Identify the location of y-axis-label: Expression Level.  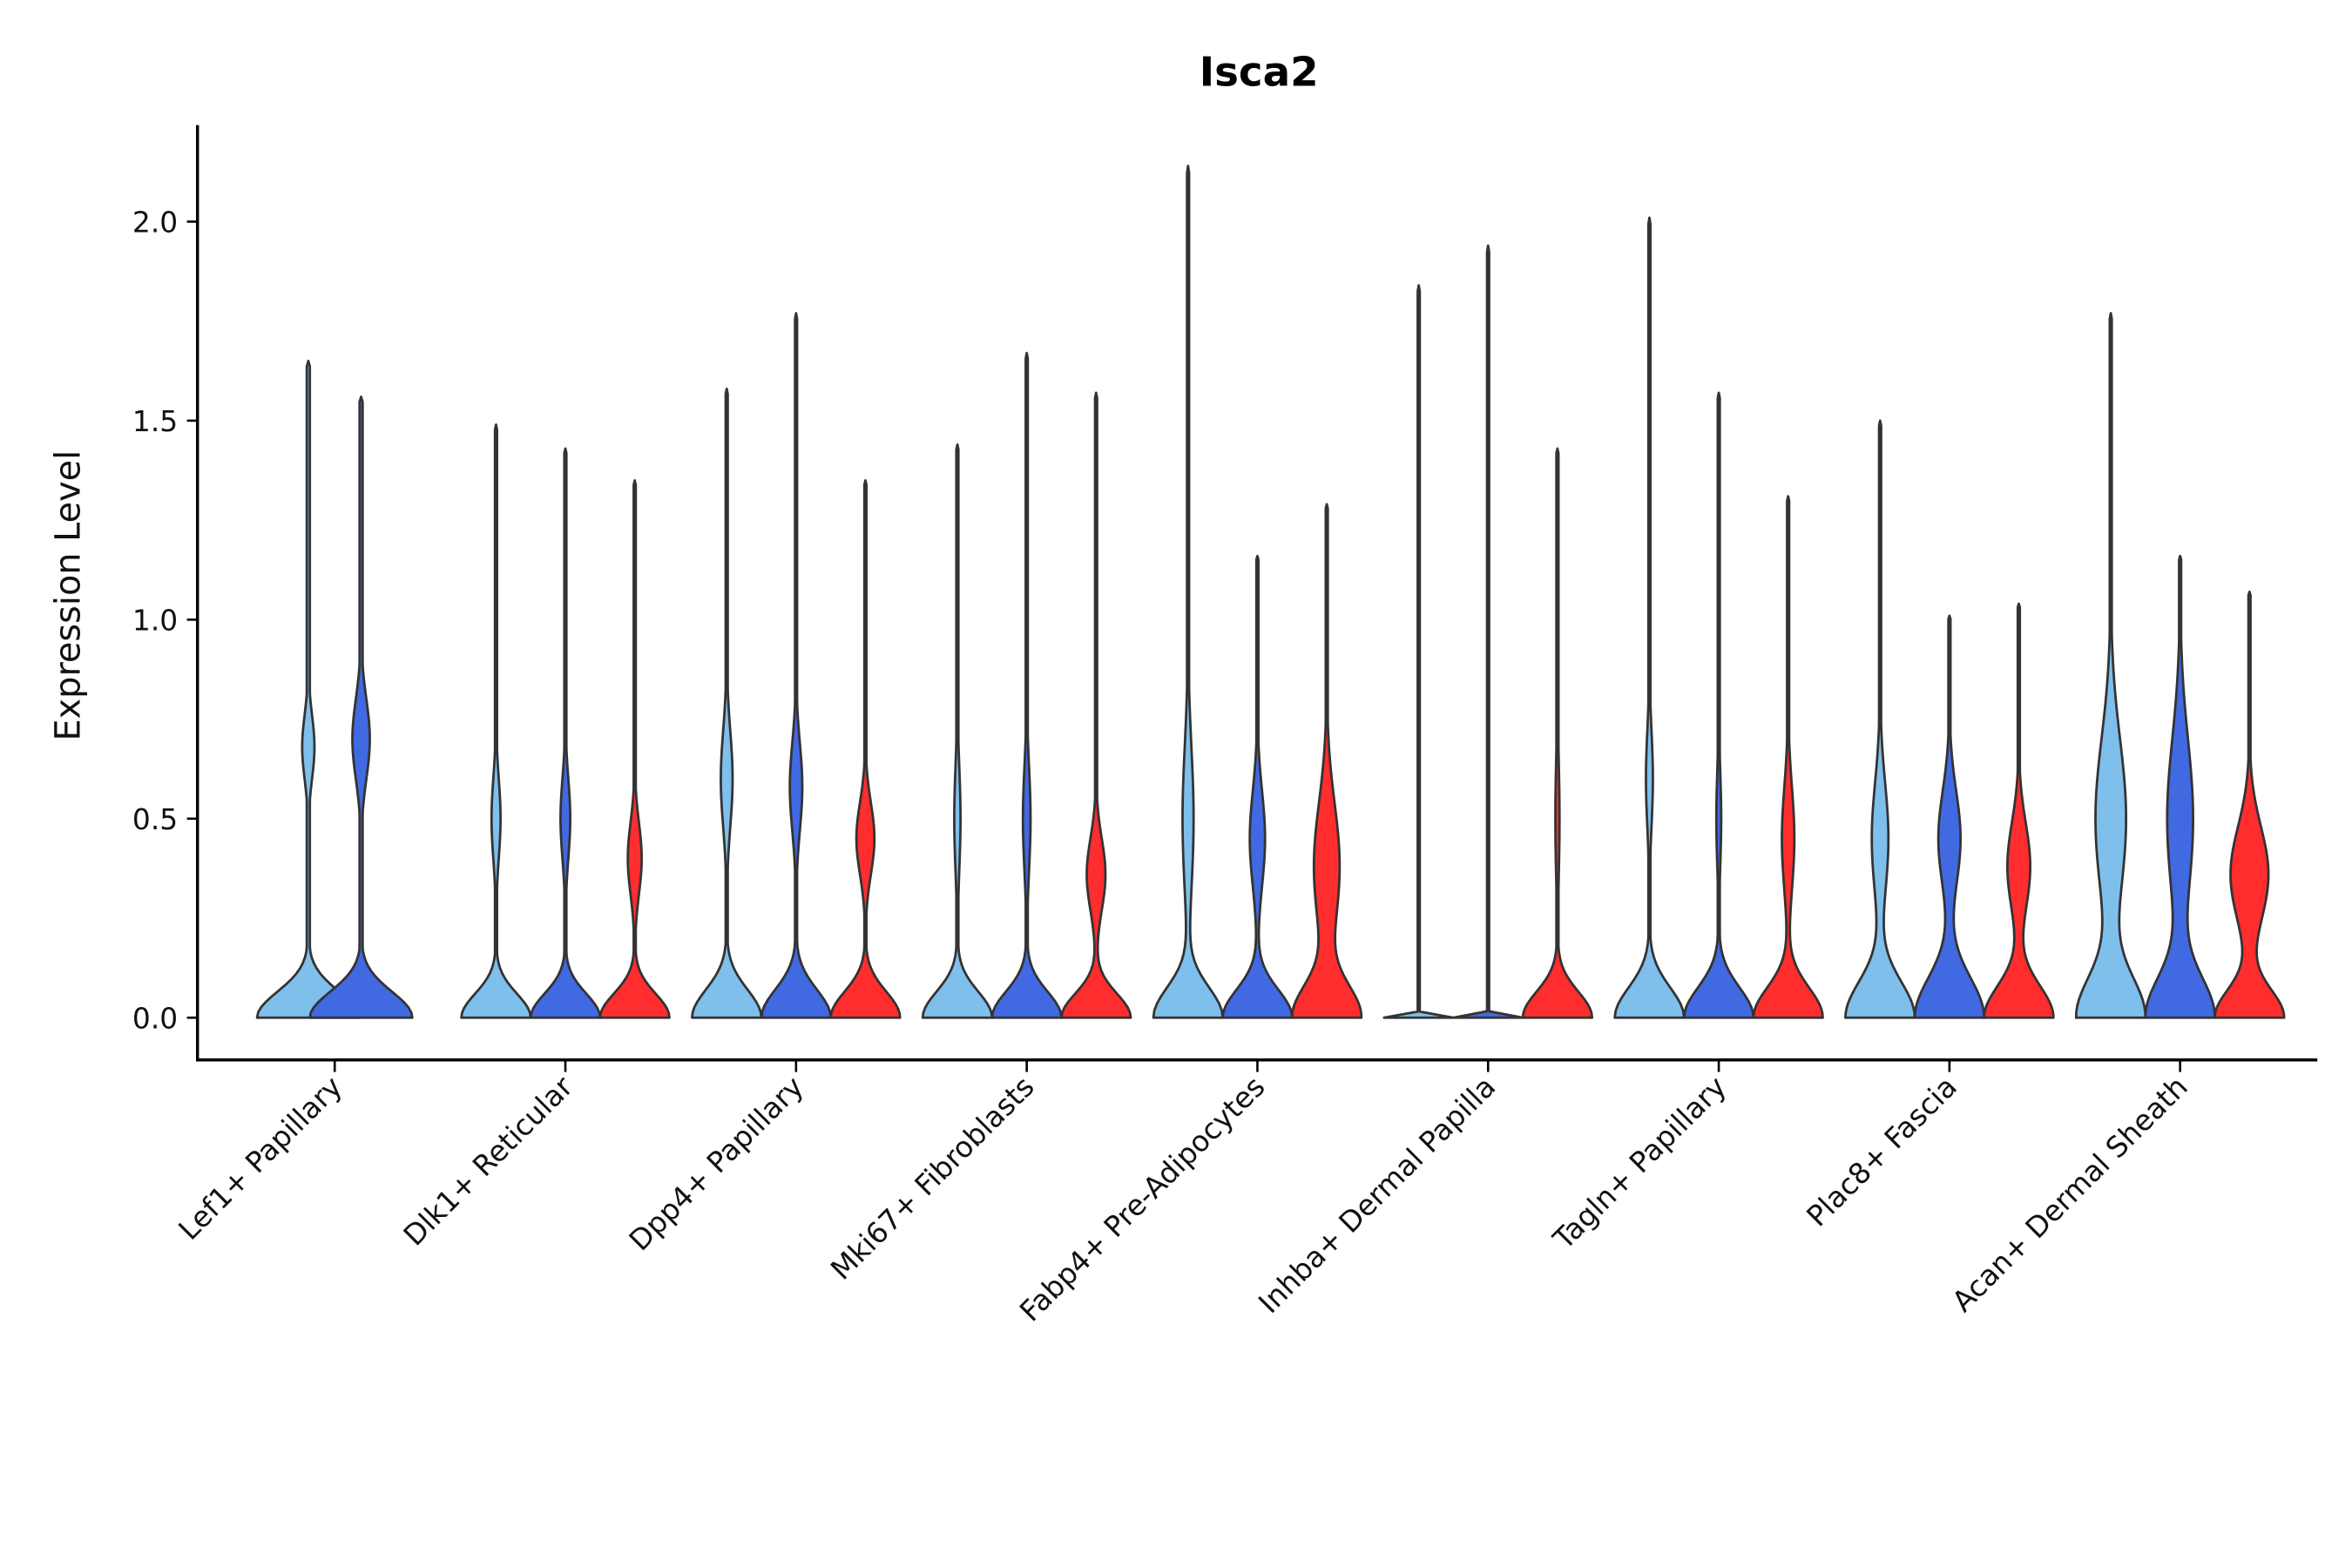
(69, 595).